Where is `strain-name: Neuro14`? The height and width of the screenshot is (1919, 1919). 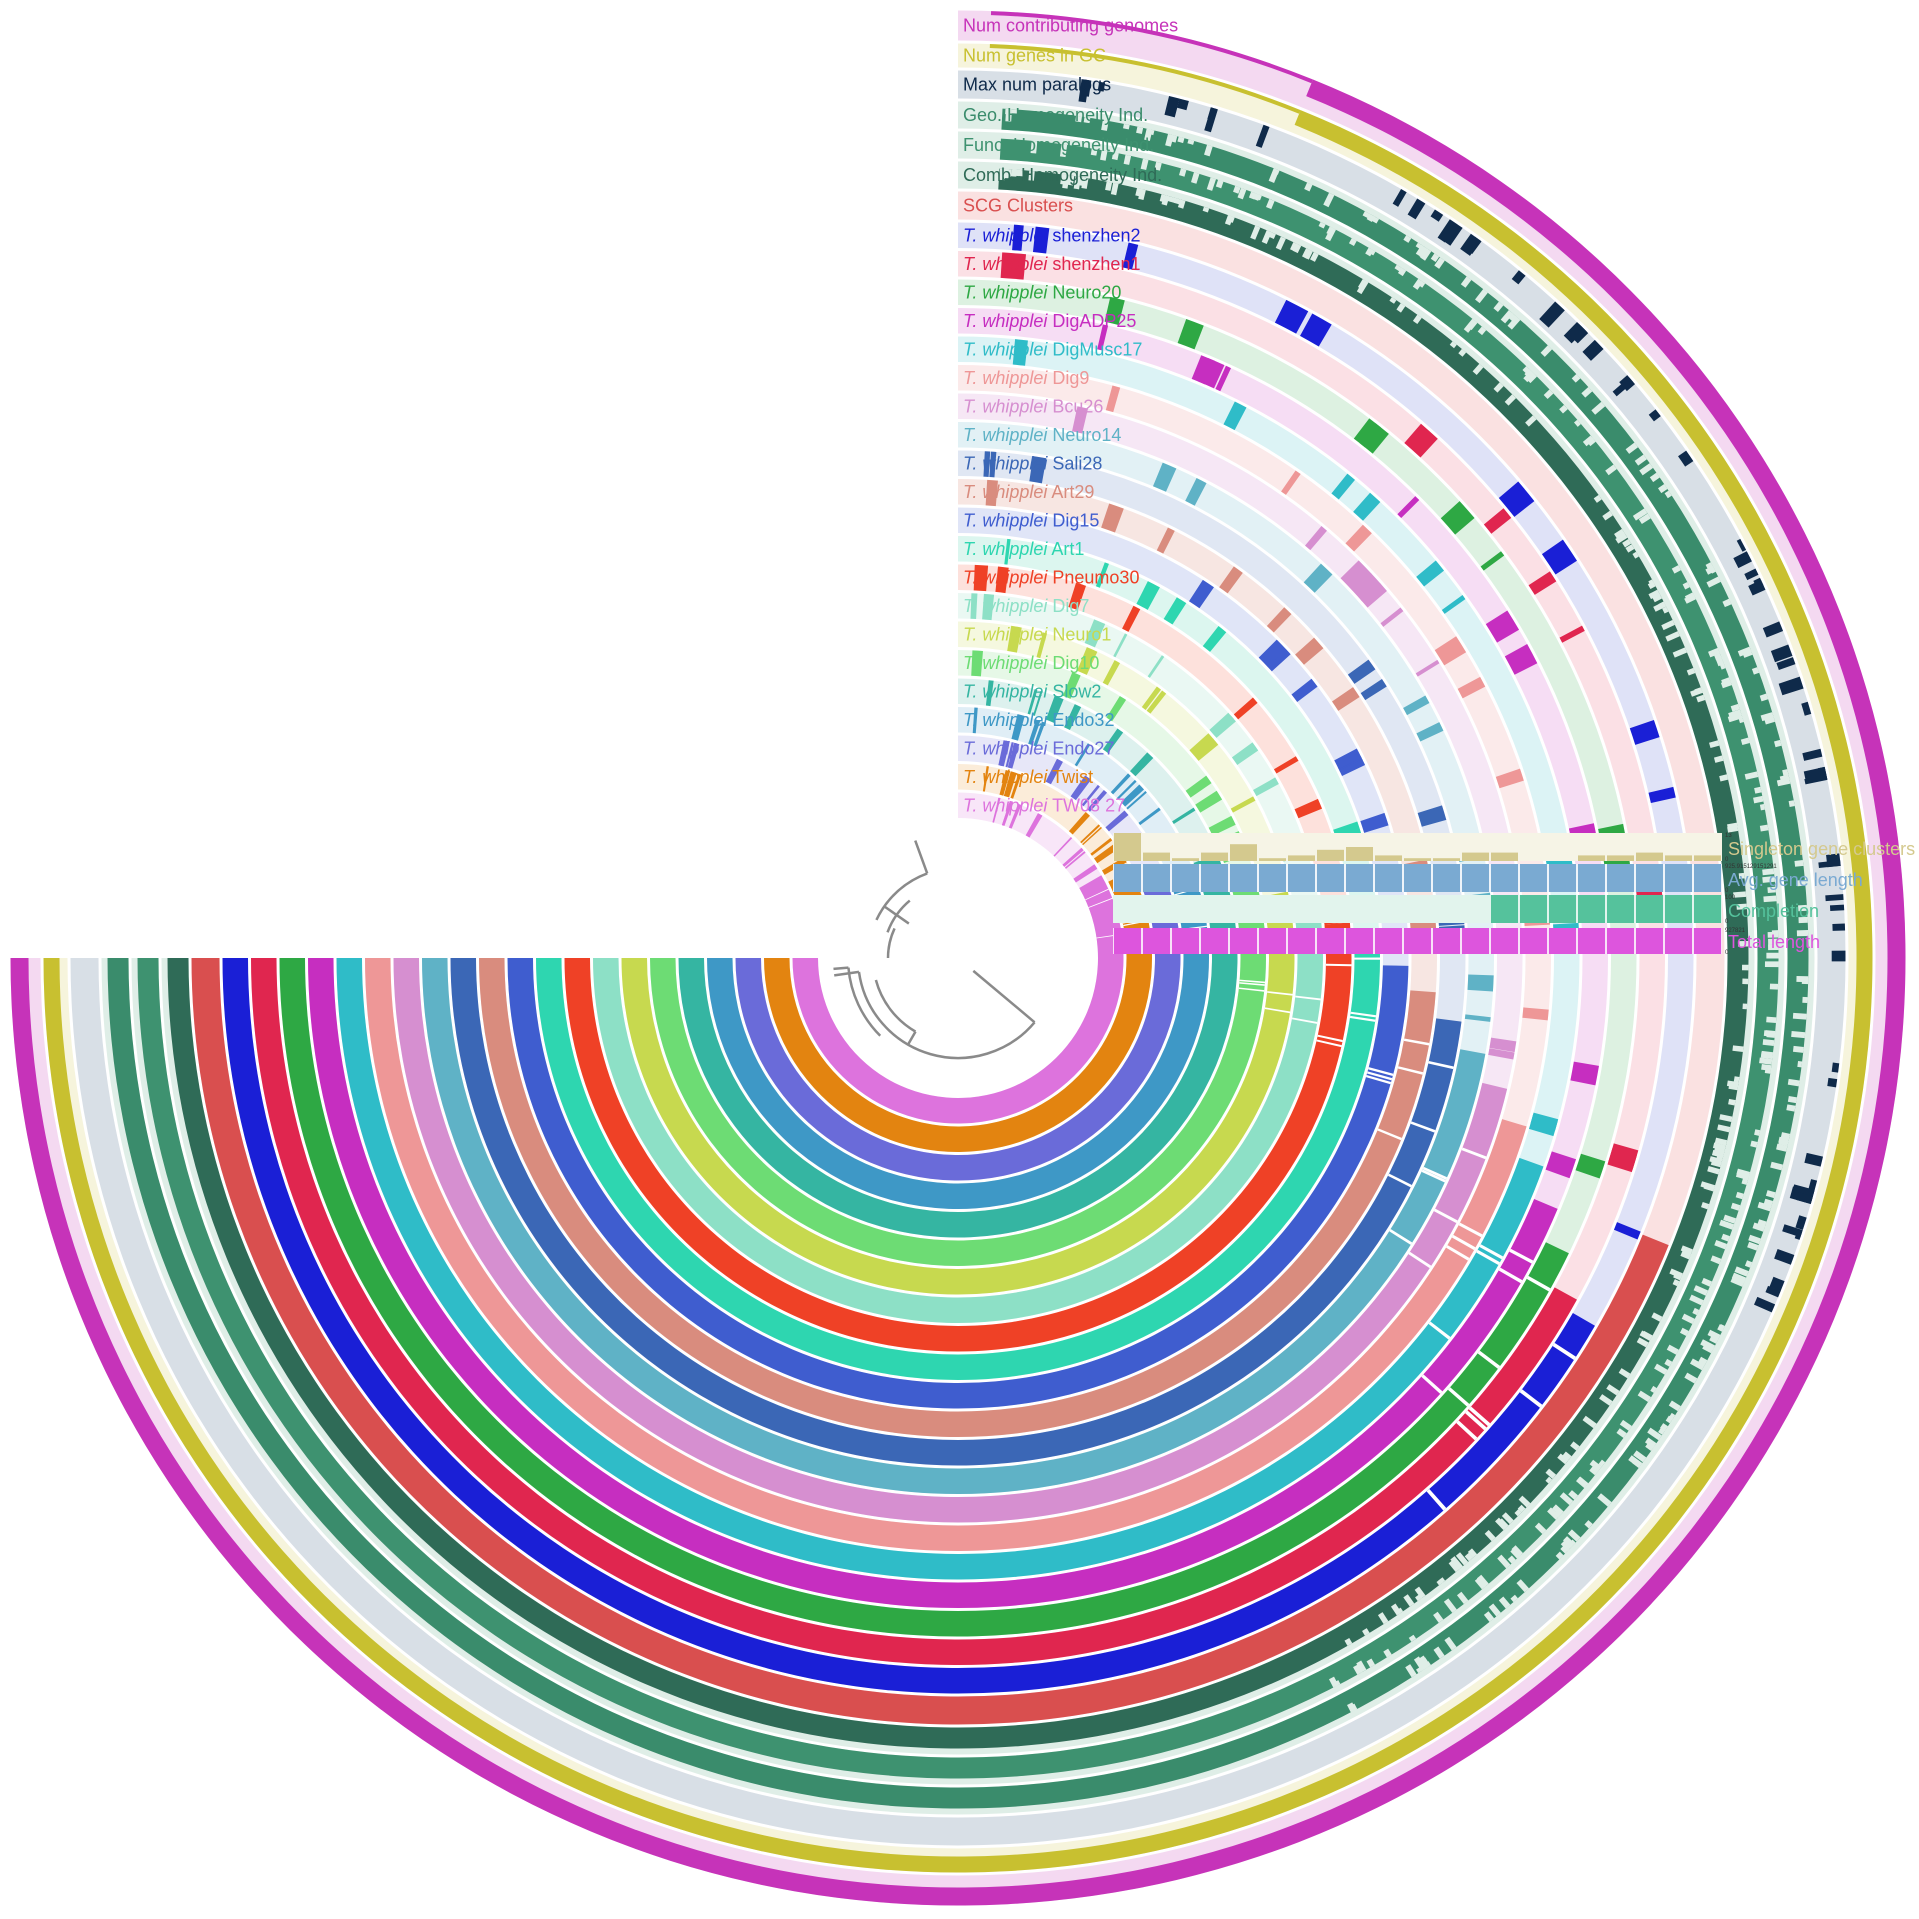 strain-name: Neuro14 is located at coordinates (1084, 435).